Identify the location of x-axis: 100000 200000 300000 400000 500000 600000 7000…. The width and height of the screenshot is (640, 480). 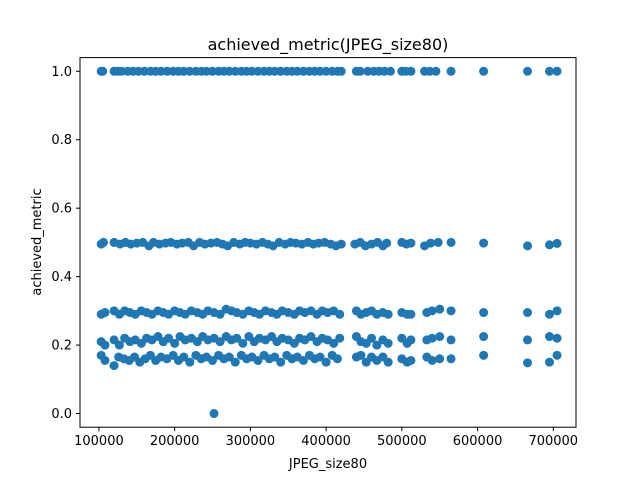
(326, 438).